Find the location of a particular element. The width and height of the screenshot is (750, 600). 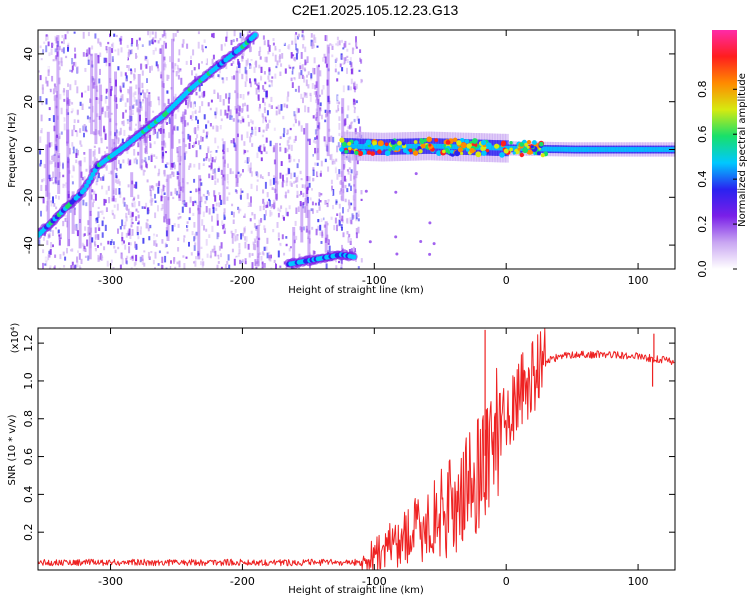

spectrogram-xtick-label: -100 is located at coordinates (374, 280).